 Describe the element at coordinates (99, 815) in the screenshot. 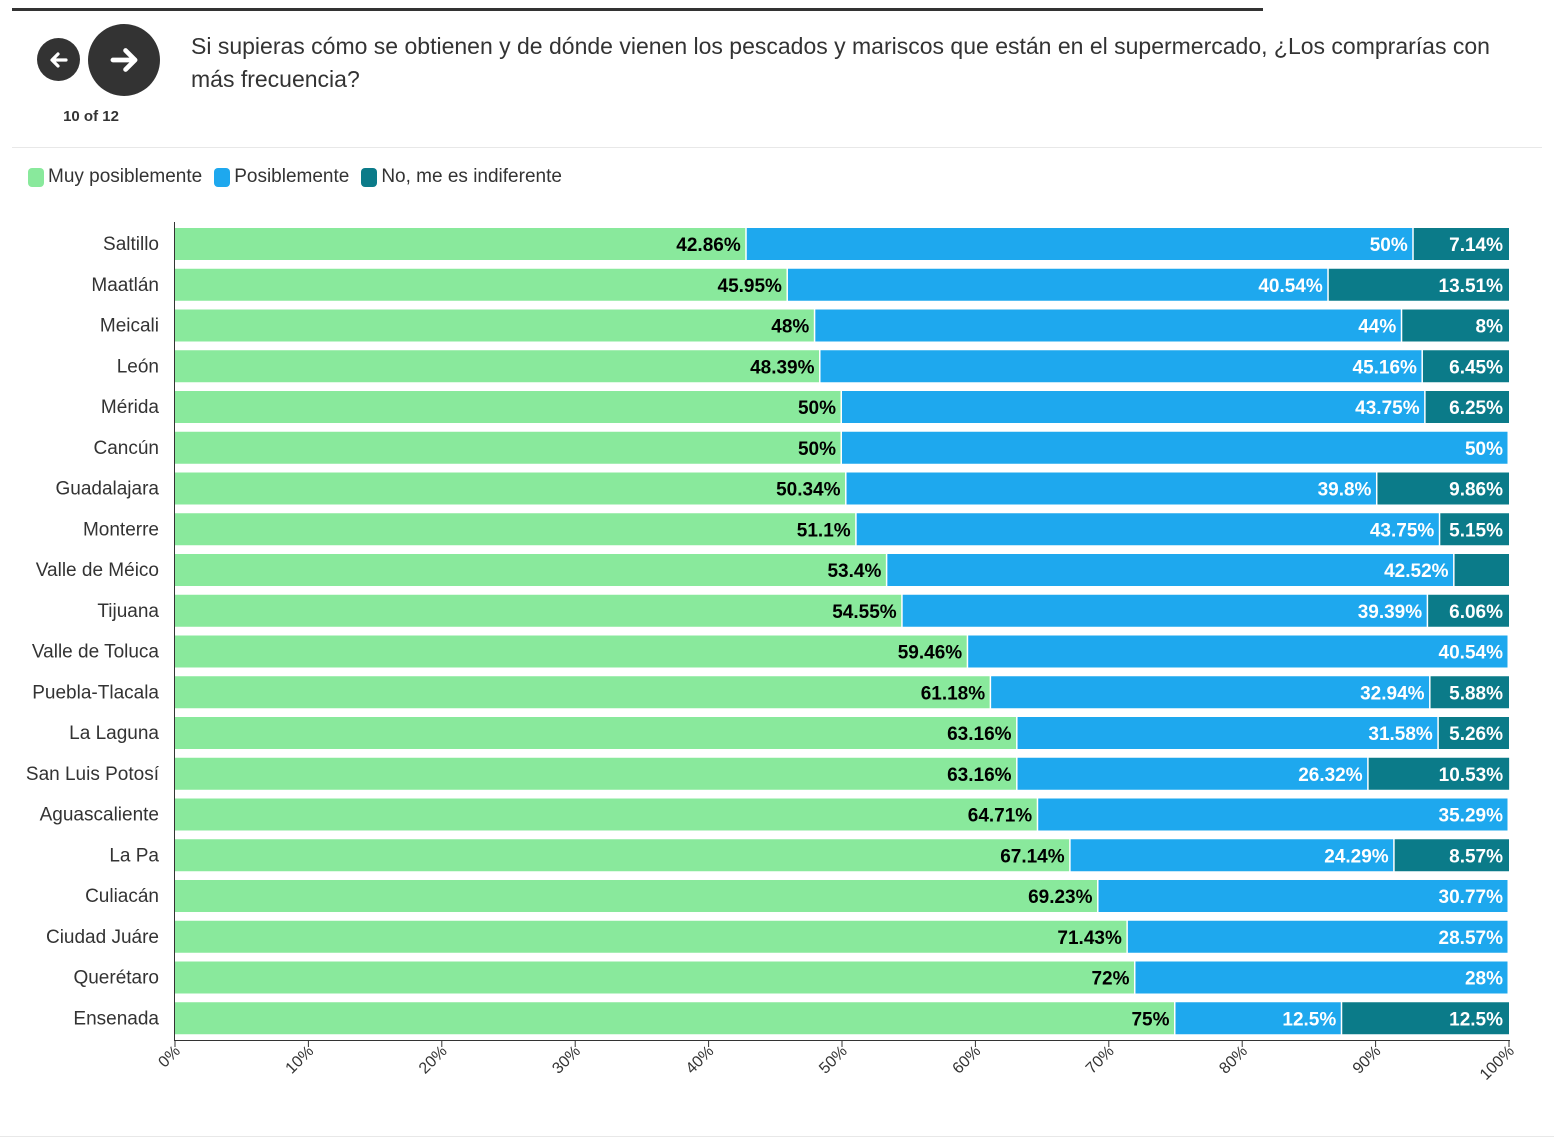

I see `category-label-aguascaliente: Aguascaliente` at that location.